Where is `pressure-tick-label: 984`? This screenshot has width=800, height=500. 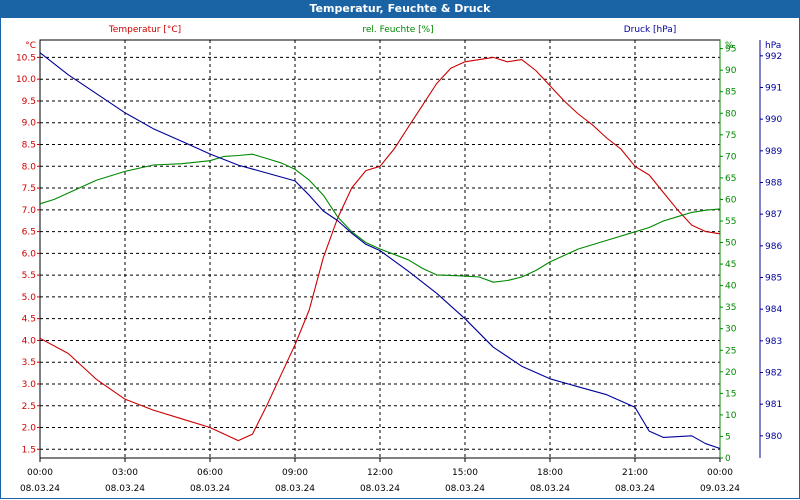 pressure-tick-label: 984 is located at coordinates (773, 310).